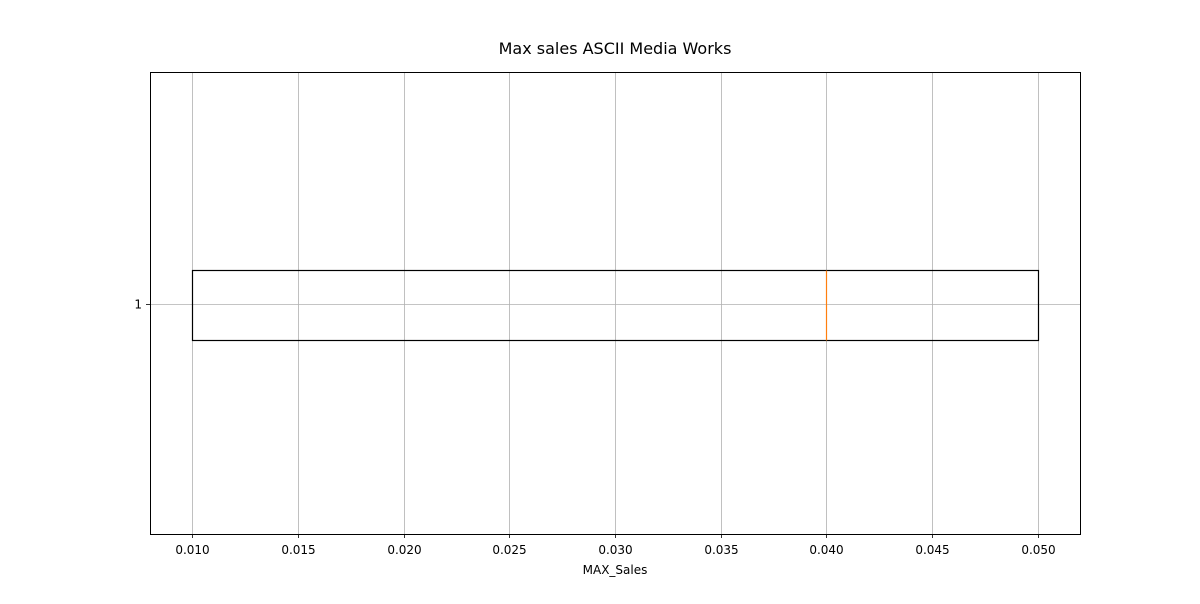  Describe the element at coordinates (404, 550) in the screenshot. I see `x-tick-label: 0.020` at that location.